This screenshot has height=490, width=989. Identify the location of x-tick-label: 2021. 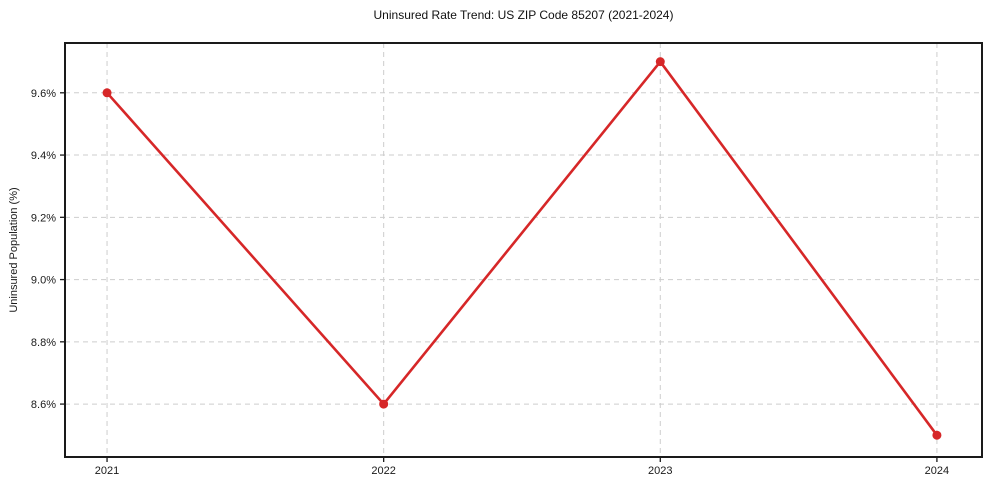
(107, 471).